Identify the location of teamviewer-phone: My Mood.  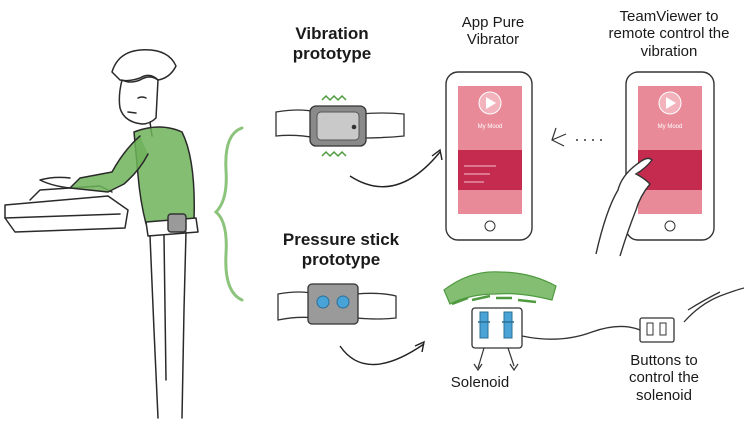
(655, 164).